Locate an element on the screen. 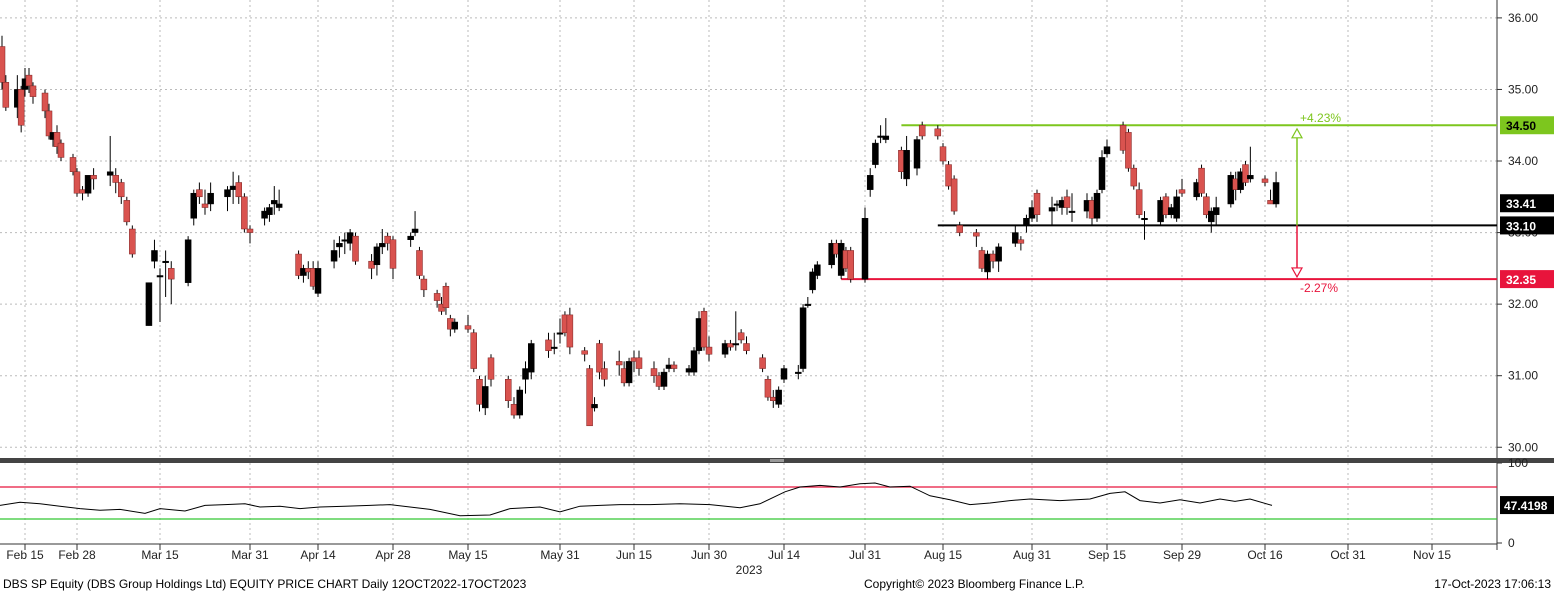  x-tick-label: Oct 31 is located at coordinates (1348, 555).